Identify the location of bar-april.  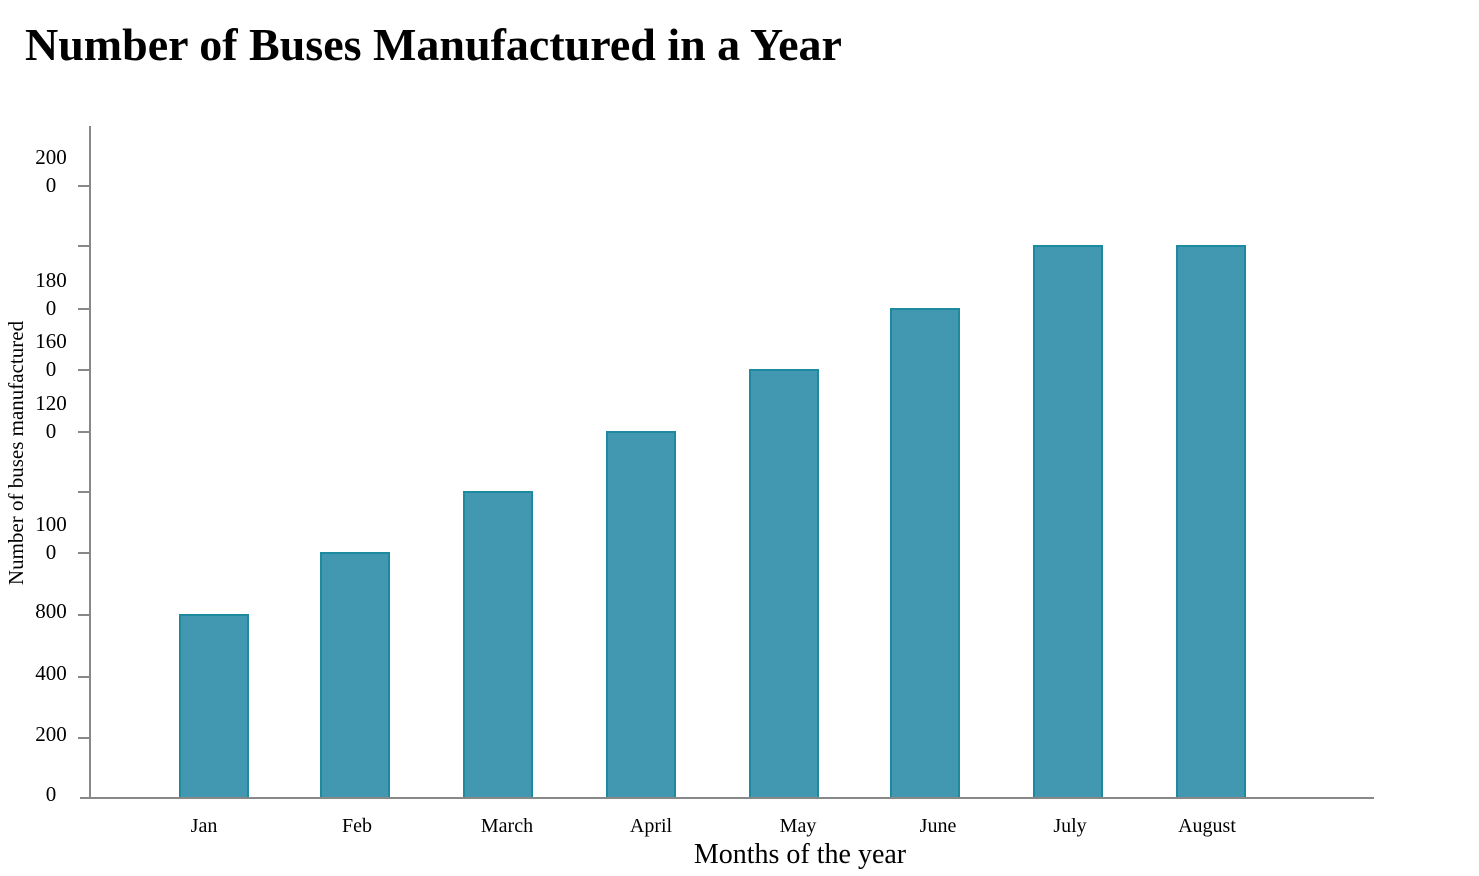
(641, 615).